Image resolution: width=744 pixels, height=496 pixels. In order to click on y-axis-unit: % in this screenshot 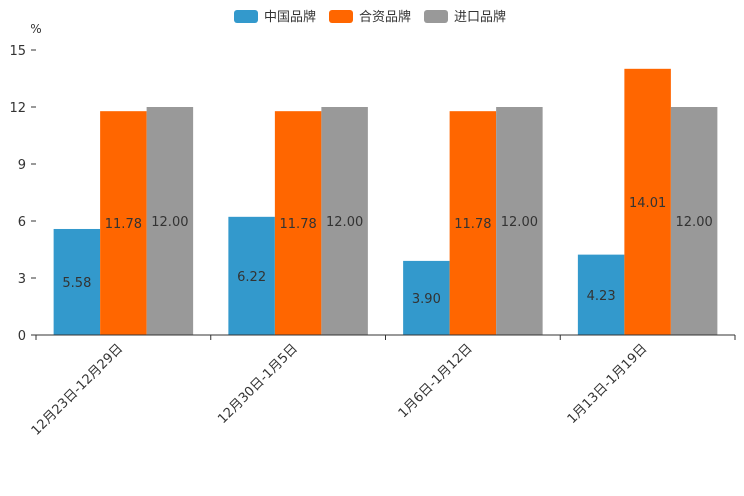, I will do `click(35, 29)`.